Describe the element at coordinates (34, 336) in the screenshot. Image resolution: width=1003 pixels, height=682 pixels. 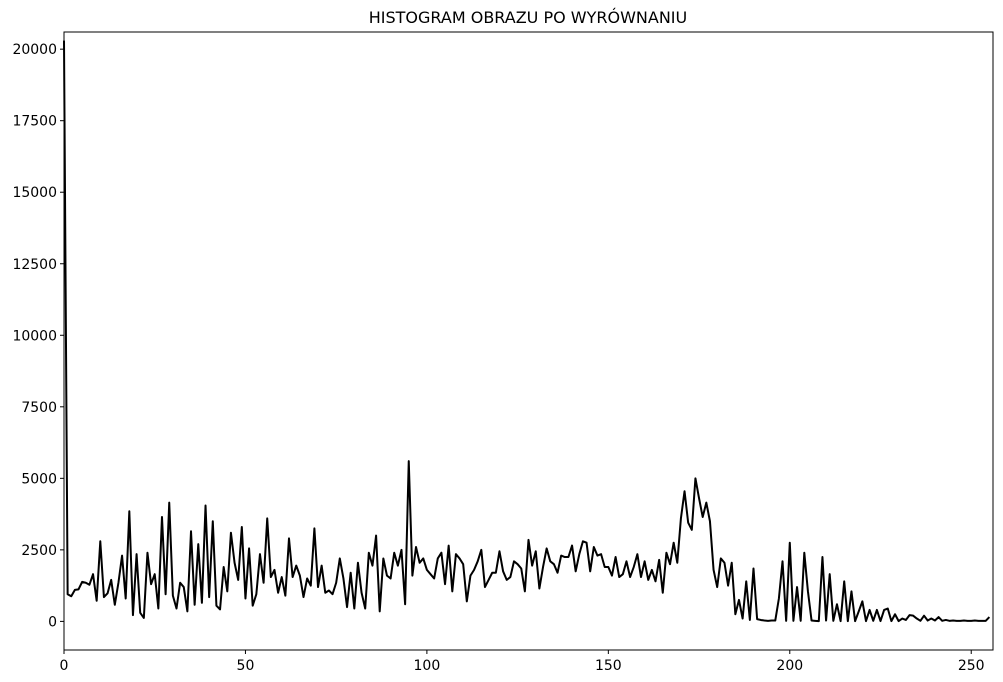
I see `y-tick-label: 10000` at that location.